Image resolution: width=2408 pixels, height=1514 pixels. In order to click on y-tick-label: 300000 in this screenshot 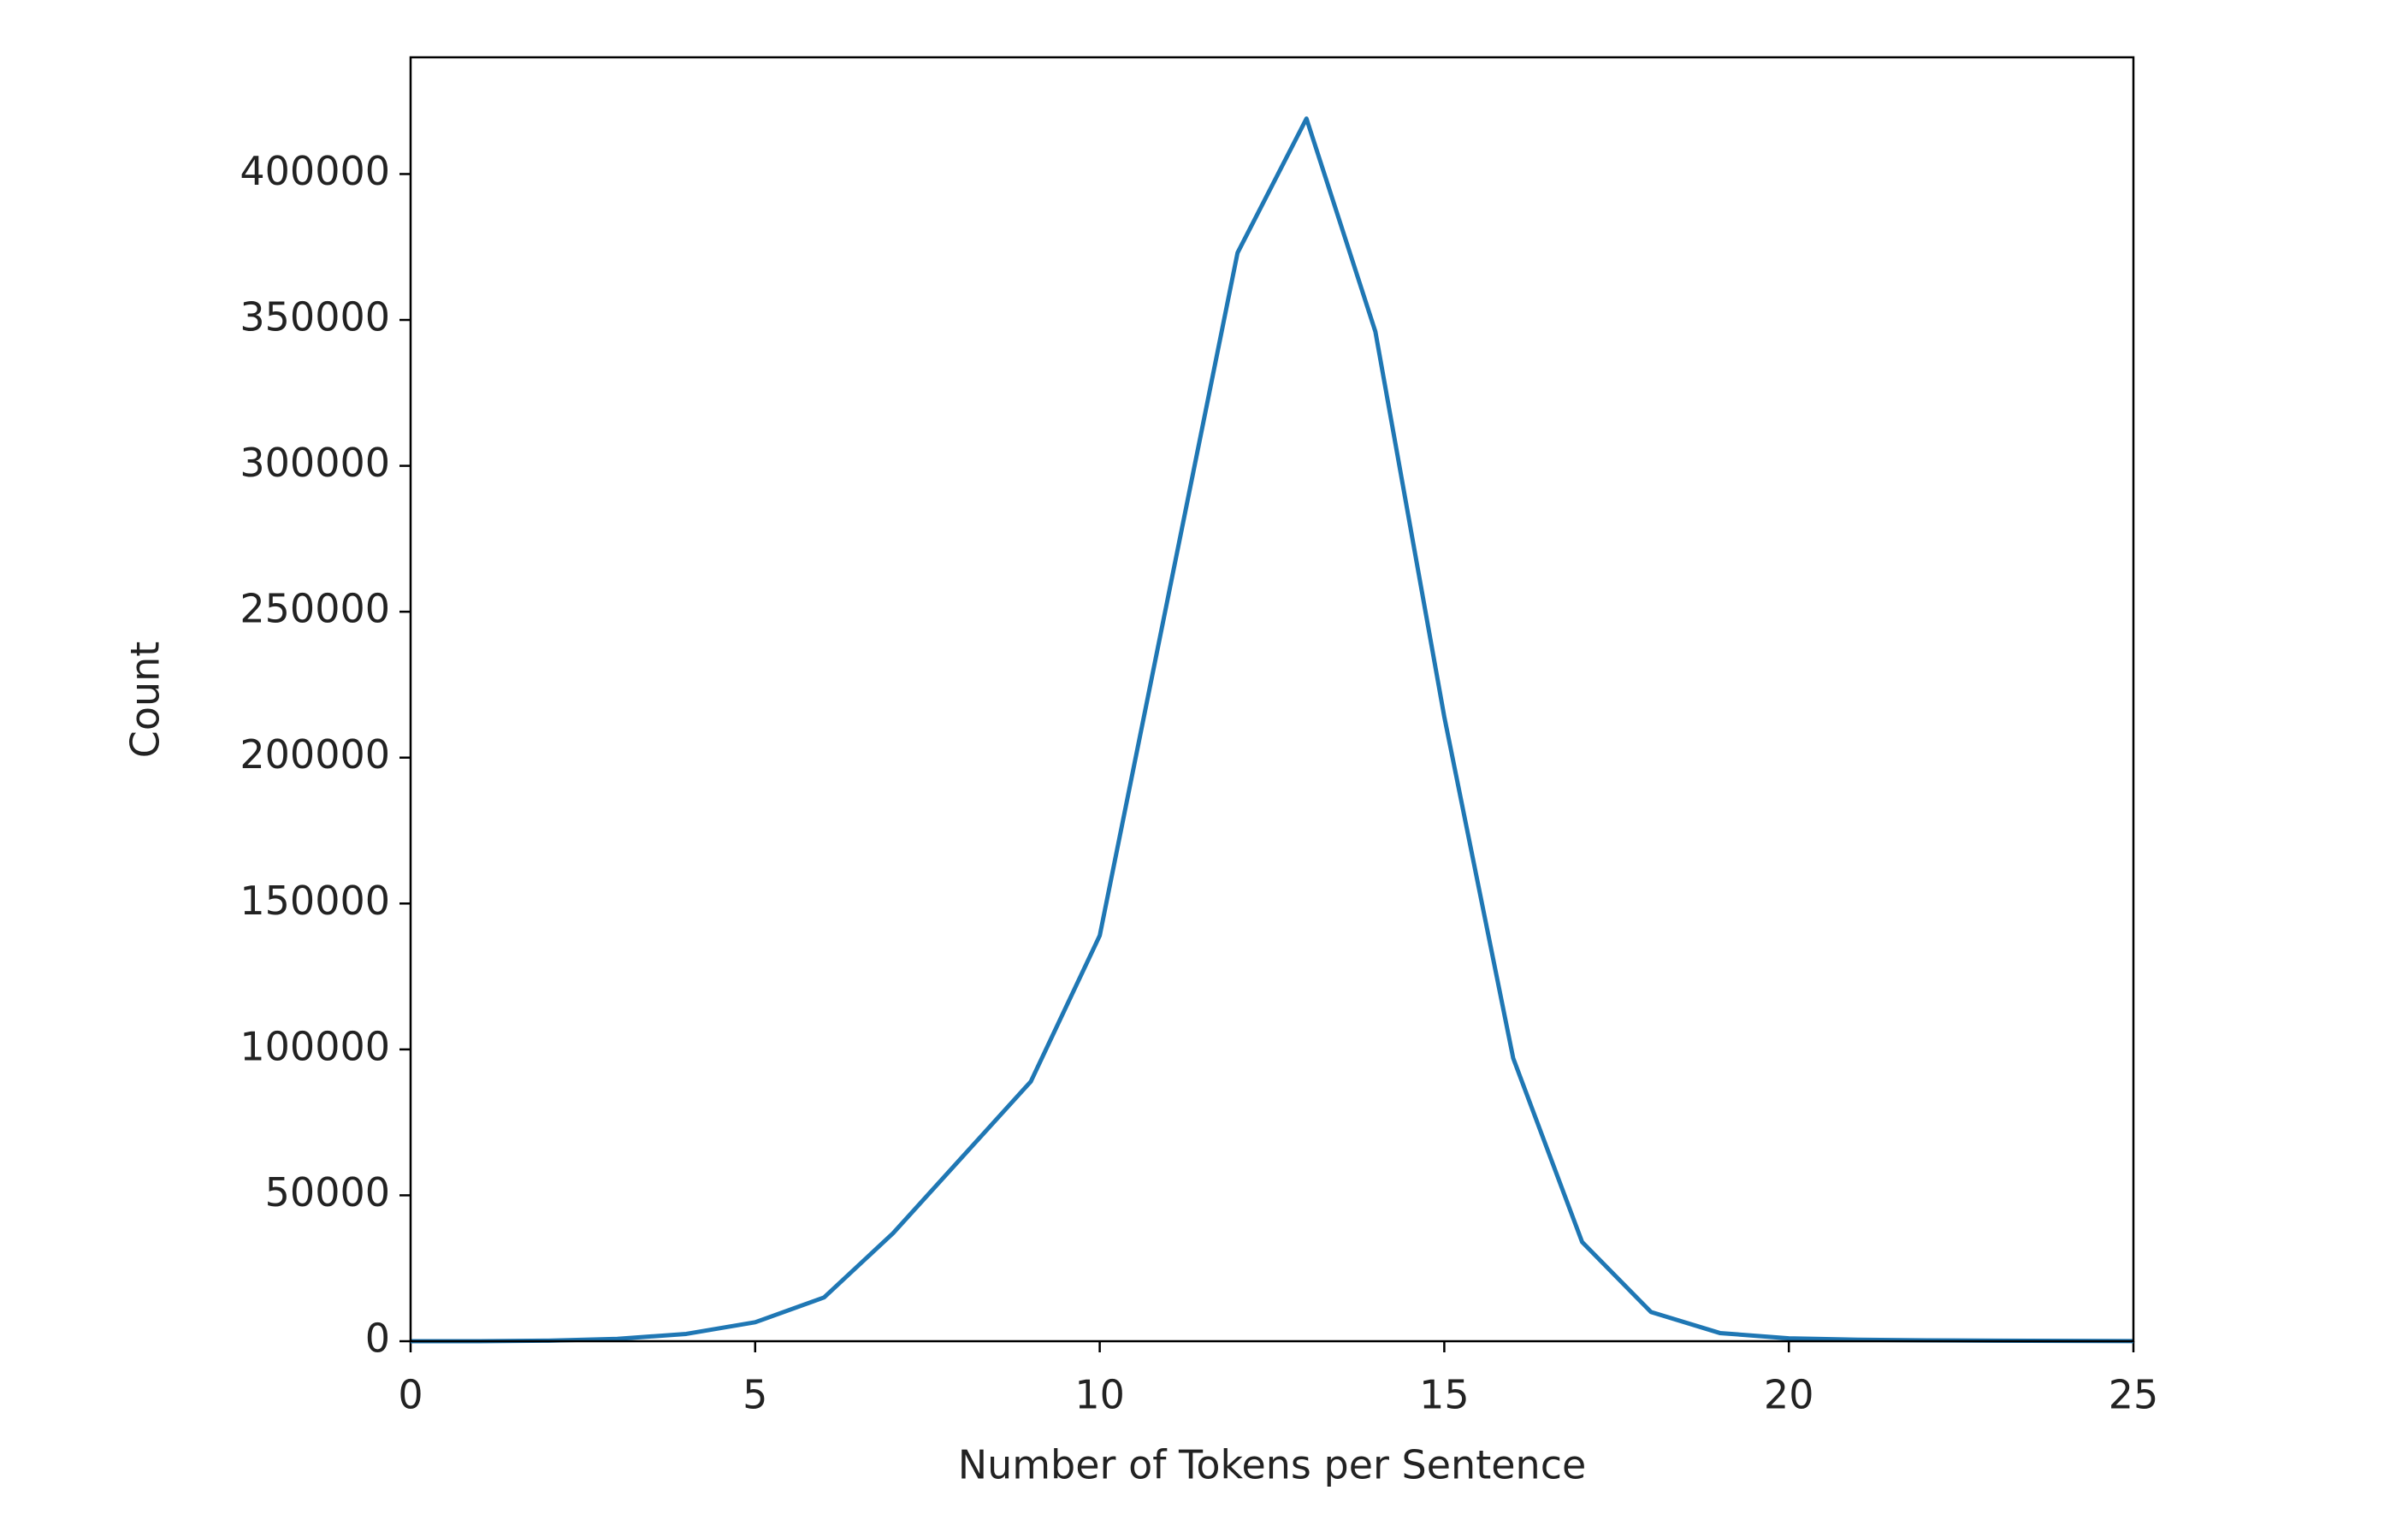, I will do `click(315, 463)`.